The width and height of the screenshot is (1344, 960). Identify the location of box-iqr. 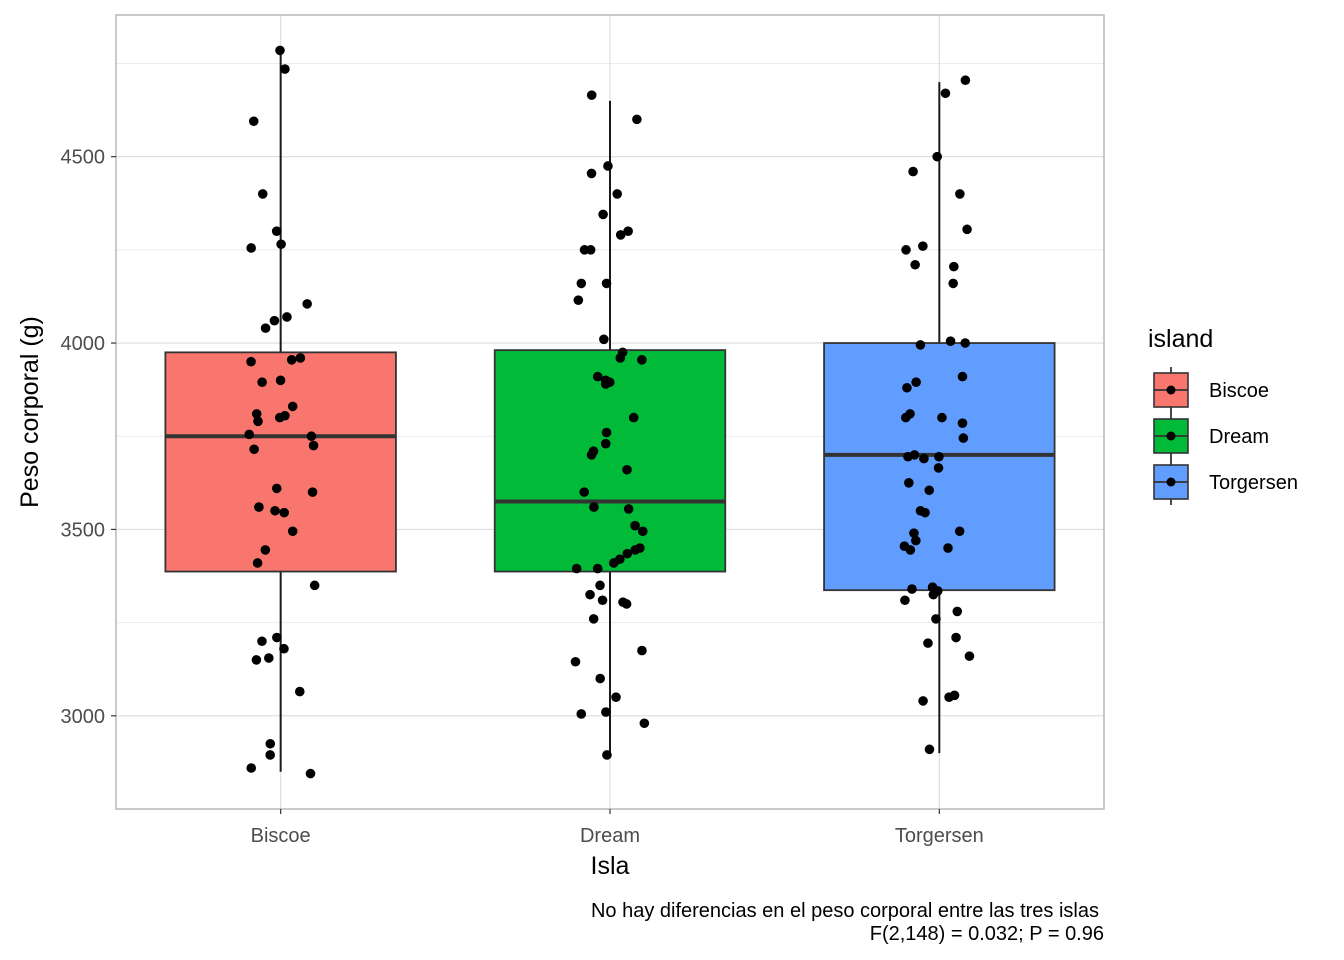
(280, 462).